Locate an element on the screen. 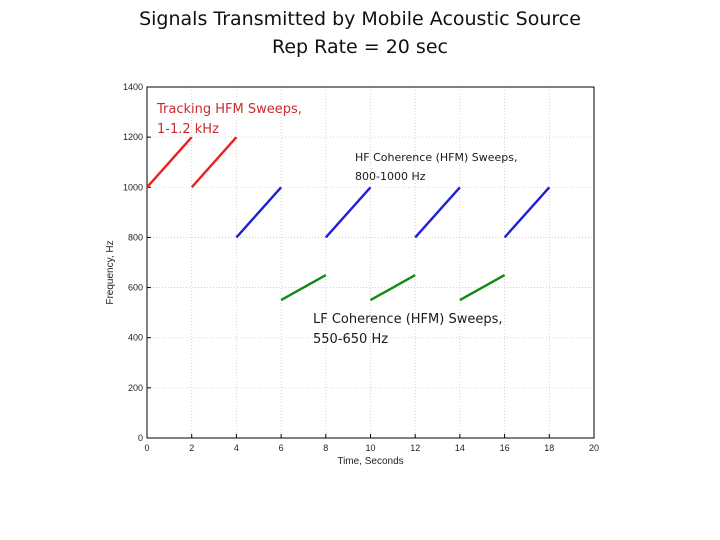 The height and width of the screenshot is (540, 720). annotation-hf-line2: 800-1000 Hz is located at coordinates (390, 176).